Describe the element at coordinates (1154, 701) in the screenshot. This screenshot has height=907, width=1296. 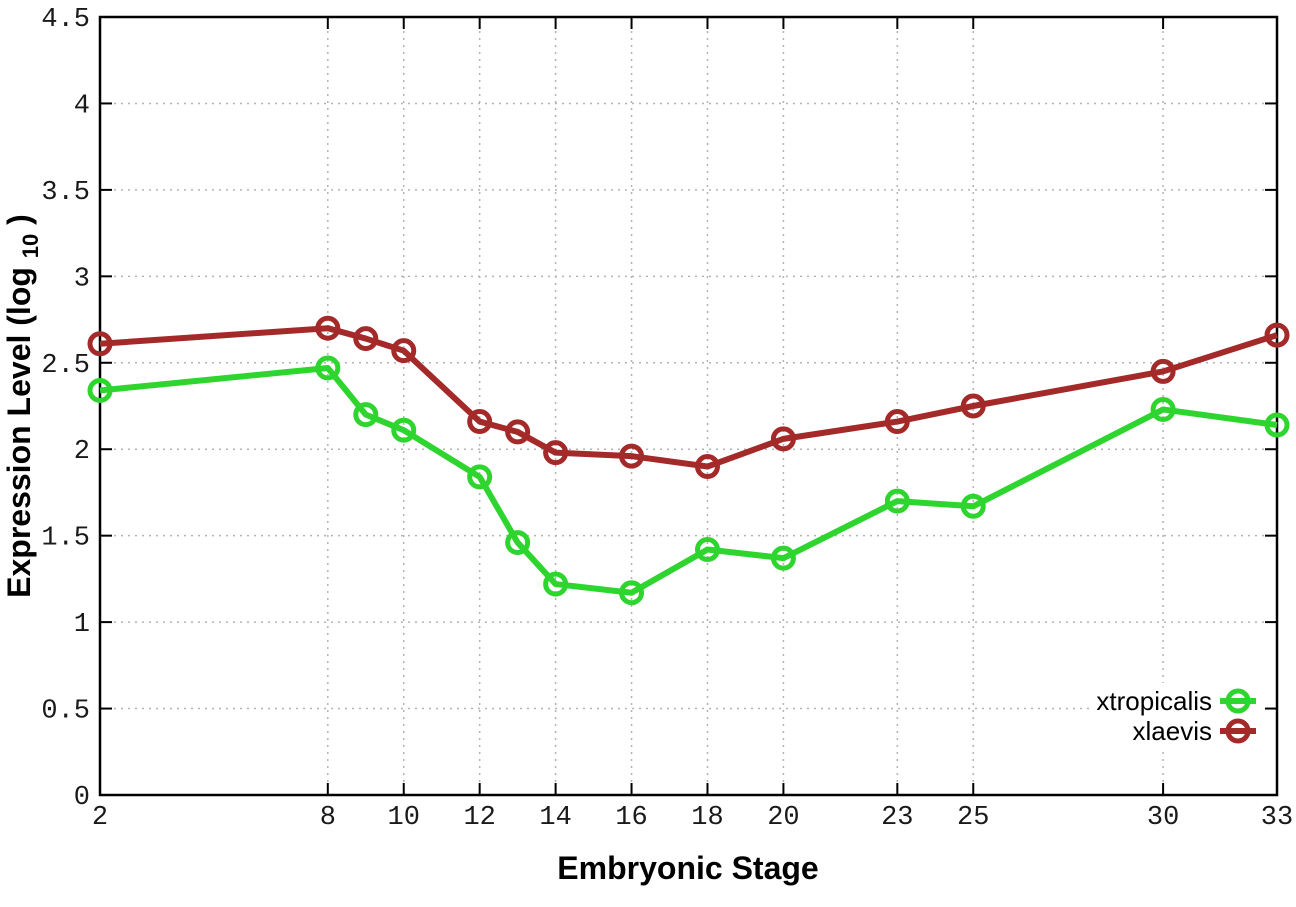
I see `legend-label-xtropicalis: xtropicalis` at that location.